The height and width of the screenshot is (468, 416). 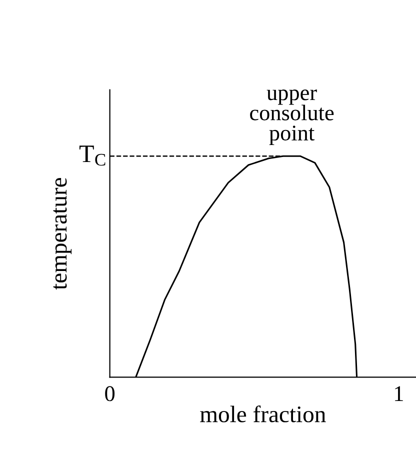 What do you see at coordinates (399, 393) in the screenshot?
I see `x-tick-label: 1` at bounding box center [399, 393].